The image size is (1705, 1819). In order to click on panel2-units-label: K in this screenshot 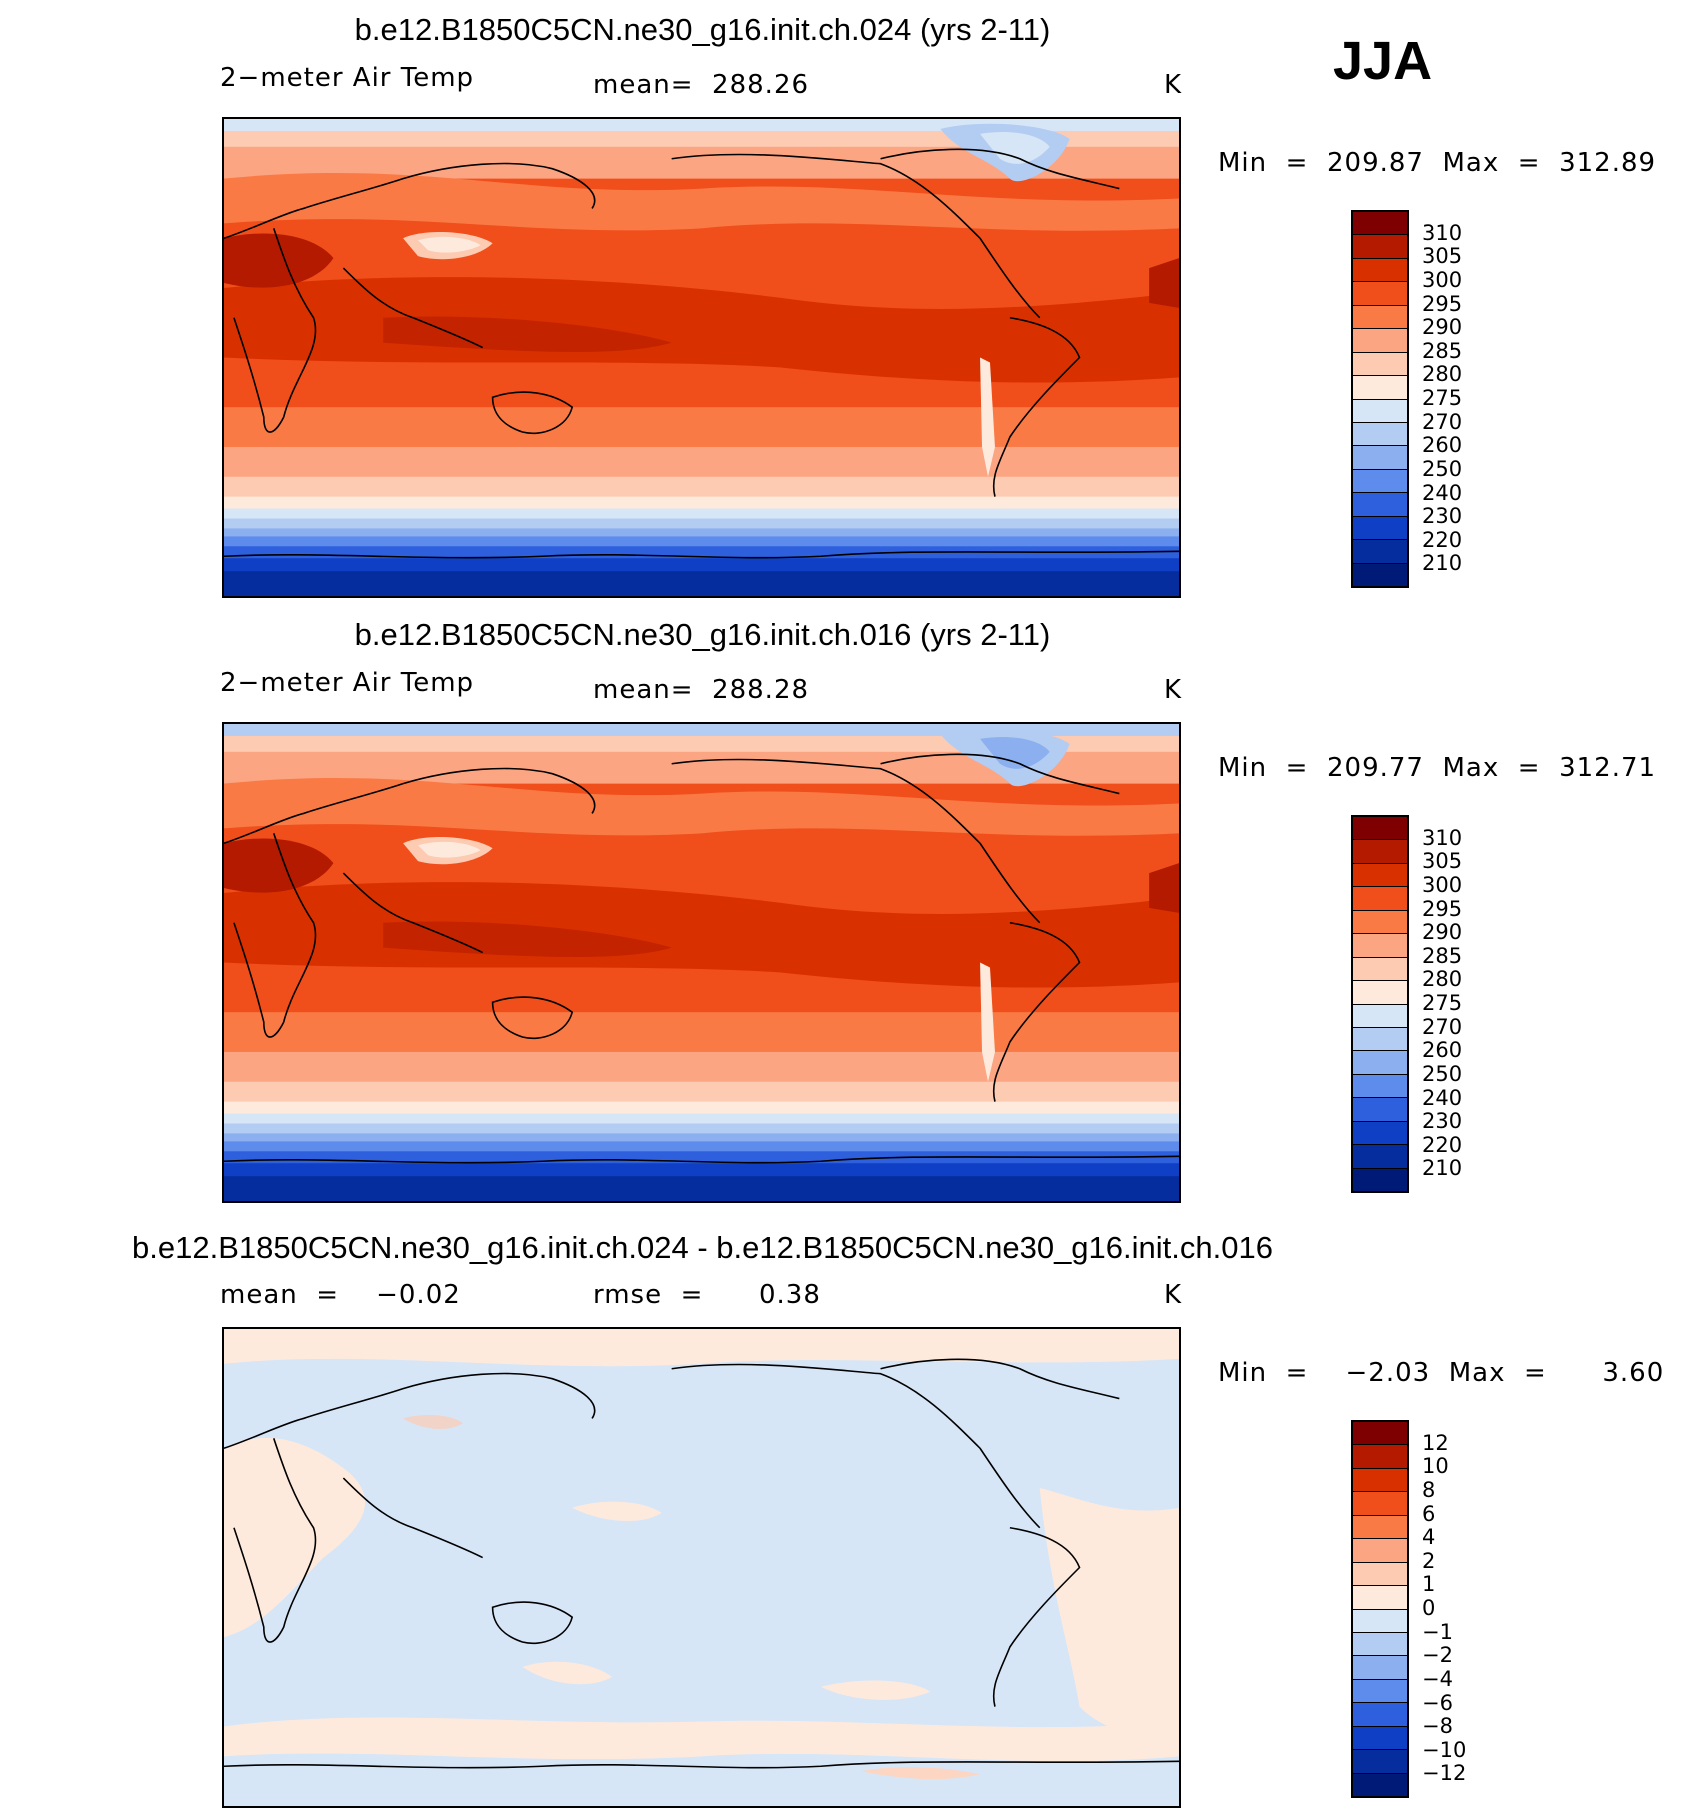, I will do `click(1173, 690)`.